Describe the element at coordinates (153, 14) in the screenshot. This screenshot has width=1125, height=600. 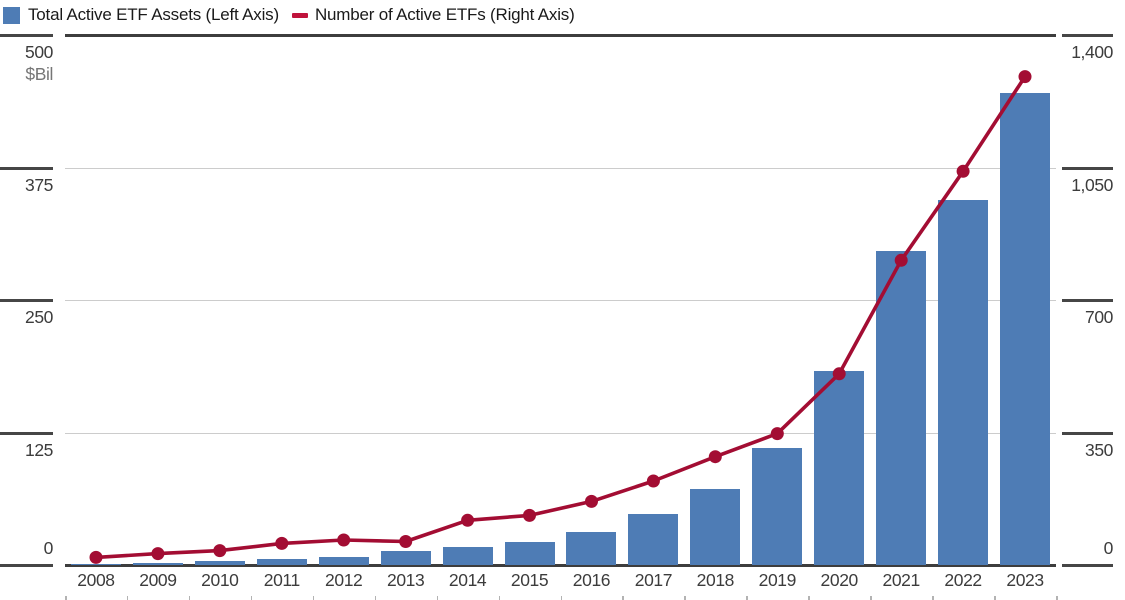
I see `legend-label-assets: Total Active ETF Assets (Left Axis)` at that location.